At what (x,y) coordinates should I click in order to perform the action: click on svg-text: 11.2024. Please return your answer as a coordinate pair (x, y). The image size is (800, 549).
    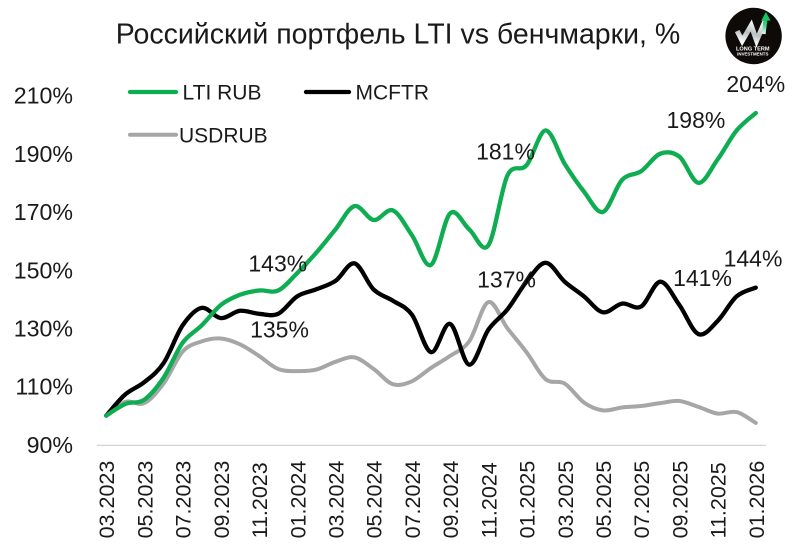
    Looking at the image, I should click on (489, 500).